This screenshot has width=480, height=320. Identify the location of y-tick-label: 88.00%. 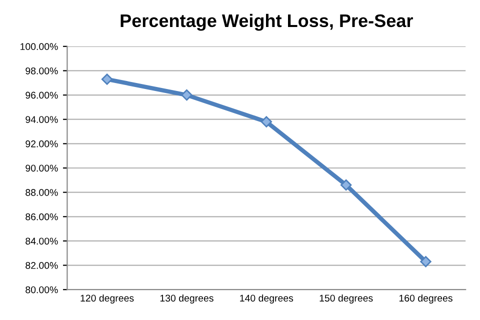
(42, 192).